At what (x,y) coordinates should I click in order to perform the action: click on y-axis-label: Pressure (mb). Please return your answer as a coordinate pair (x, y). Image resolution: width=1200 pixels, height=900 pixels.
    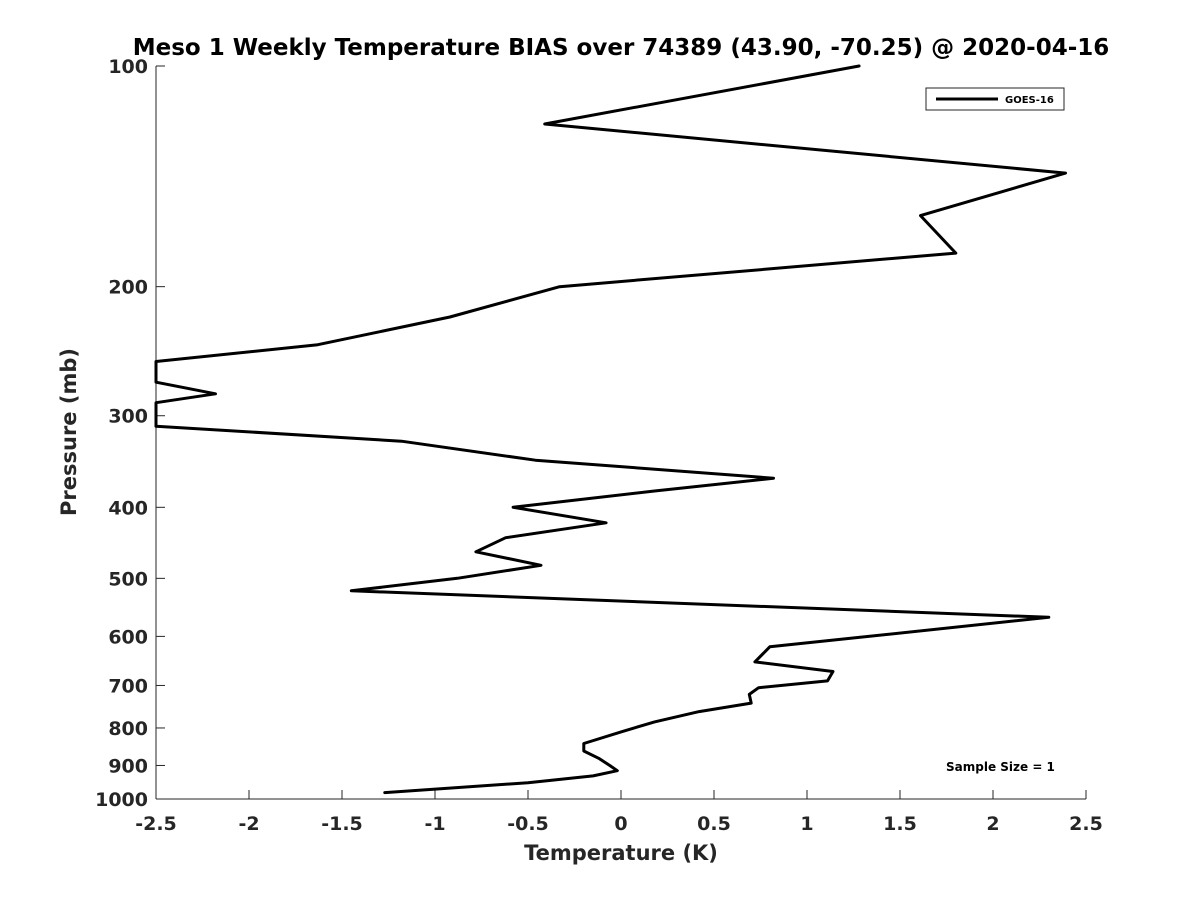
    Looking at the image, I should click on (69, 432).